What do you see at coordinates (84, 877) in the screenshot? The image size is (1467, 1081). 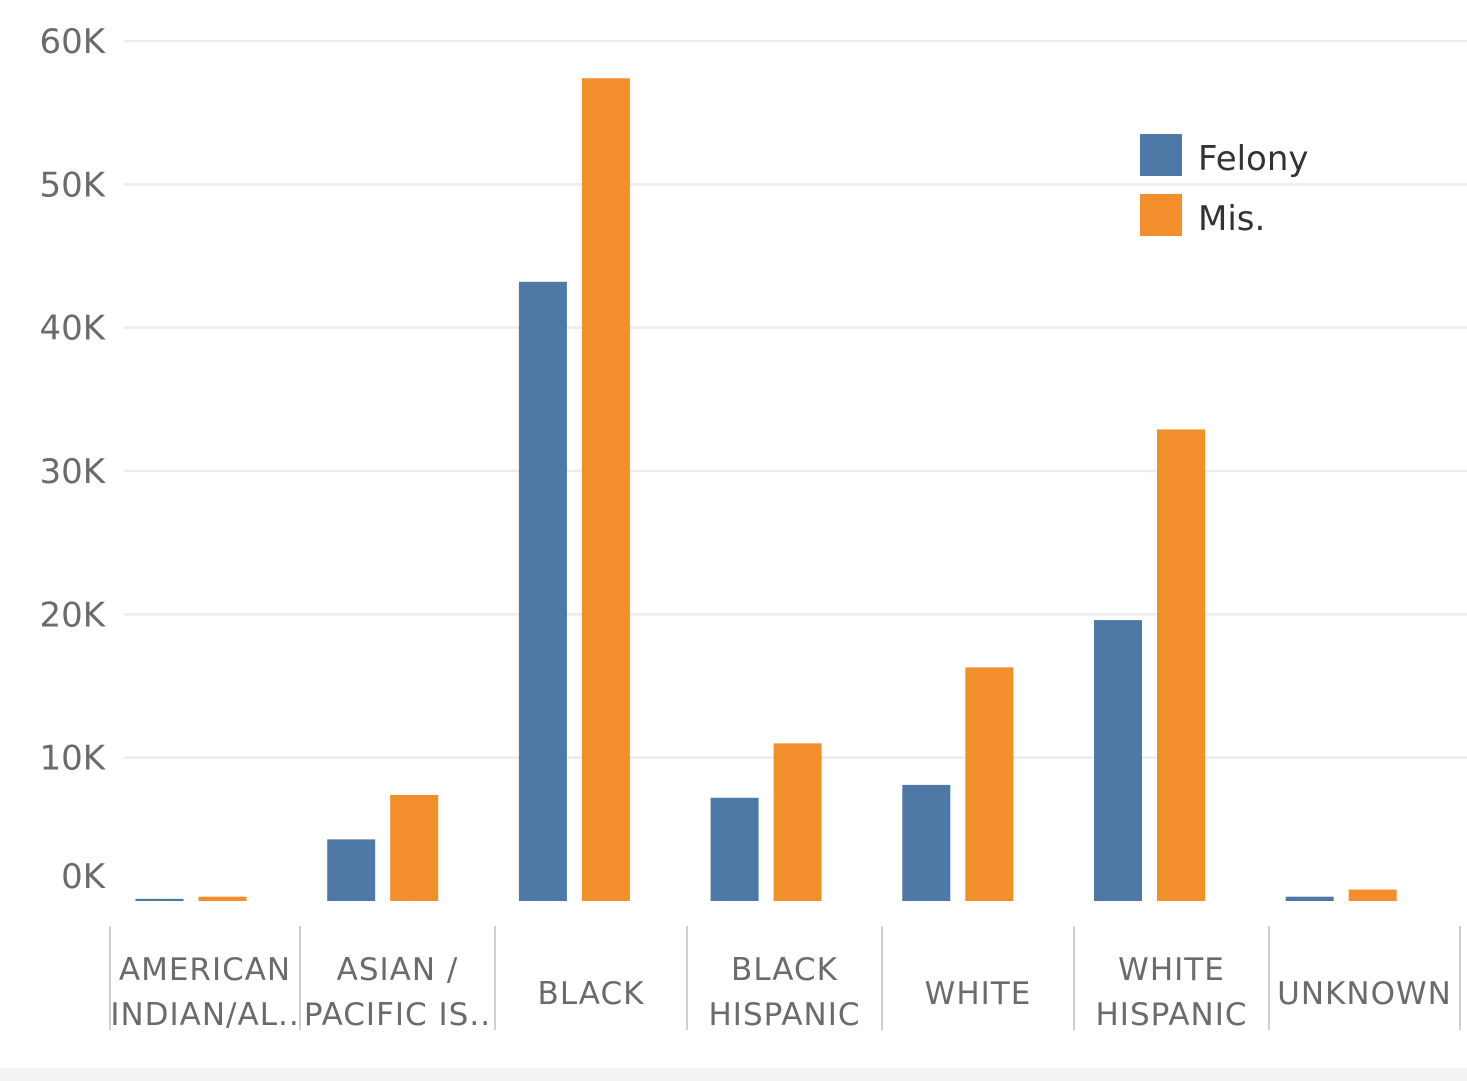 I see `y-tick-label: 0K` at bounding box center [84, 877].